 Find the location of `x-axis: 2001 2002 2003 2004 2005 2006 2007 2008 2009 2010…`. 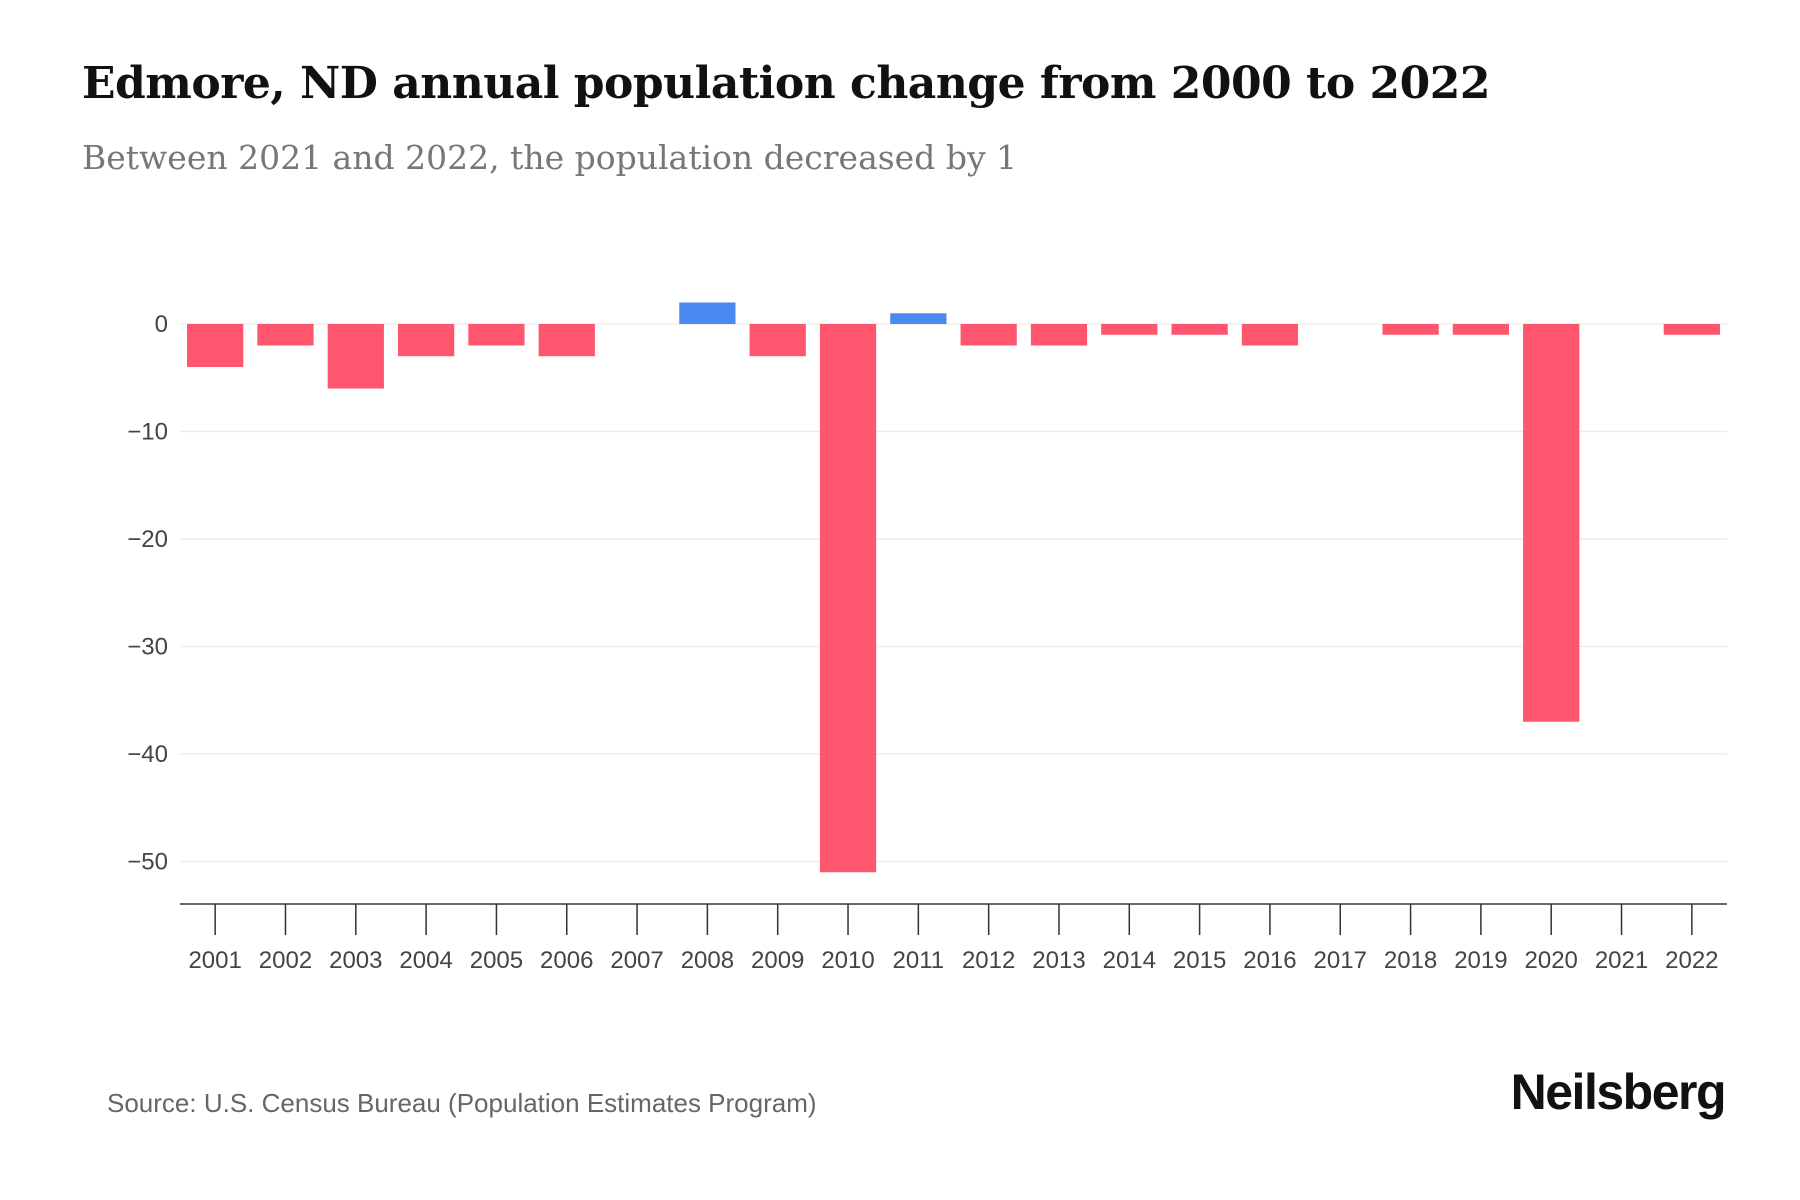

x-axis: 2001 2002 2003 2004 2005 2006 2007 2008 2009 2010… is located at coordinates (953, 938).